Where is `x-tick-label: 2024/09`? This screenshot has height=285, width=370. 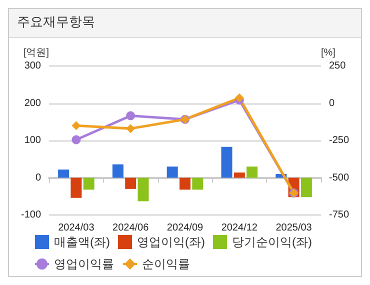 x-tick-label: 2024/09 is located at coordinates (185, 228).